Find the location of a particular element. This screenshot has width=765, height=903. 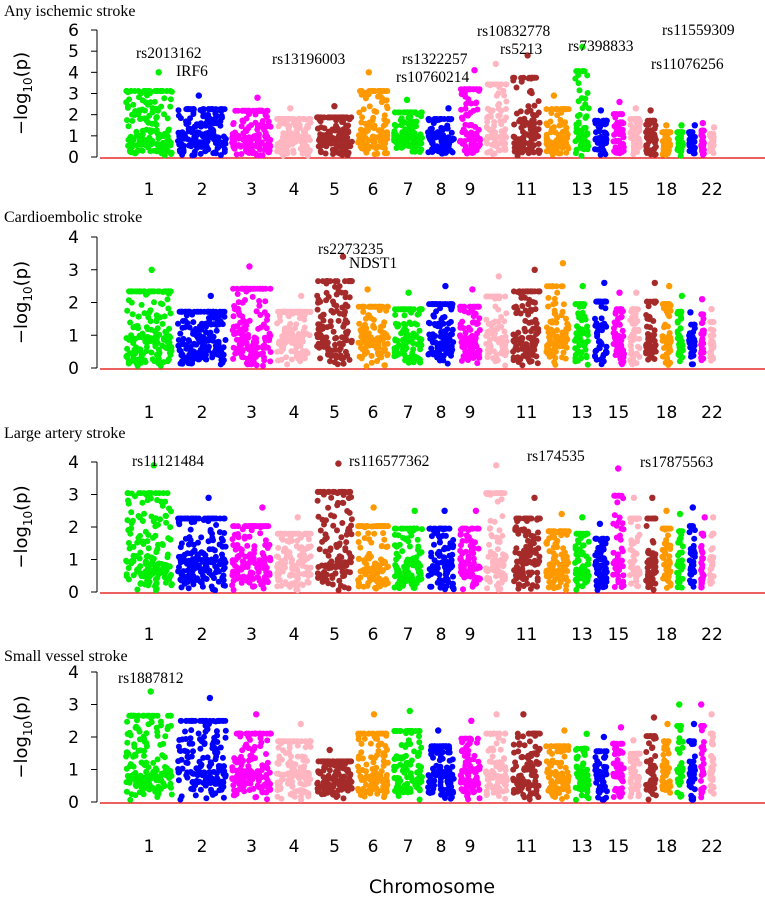

y-tick-label: 0 is located at coordinates (73, 158).